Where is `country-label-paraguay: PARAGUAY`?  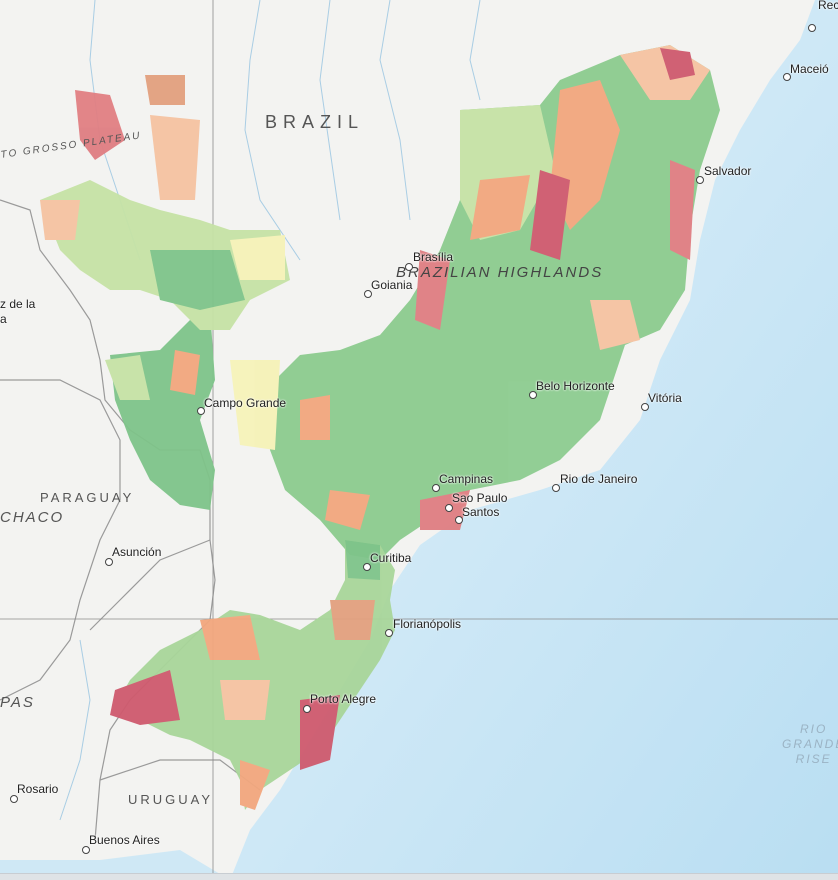 country-label-paraguay: PARAGUAY is located at coordinates (87, 497).